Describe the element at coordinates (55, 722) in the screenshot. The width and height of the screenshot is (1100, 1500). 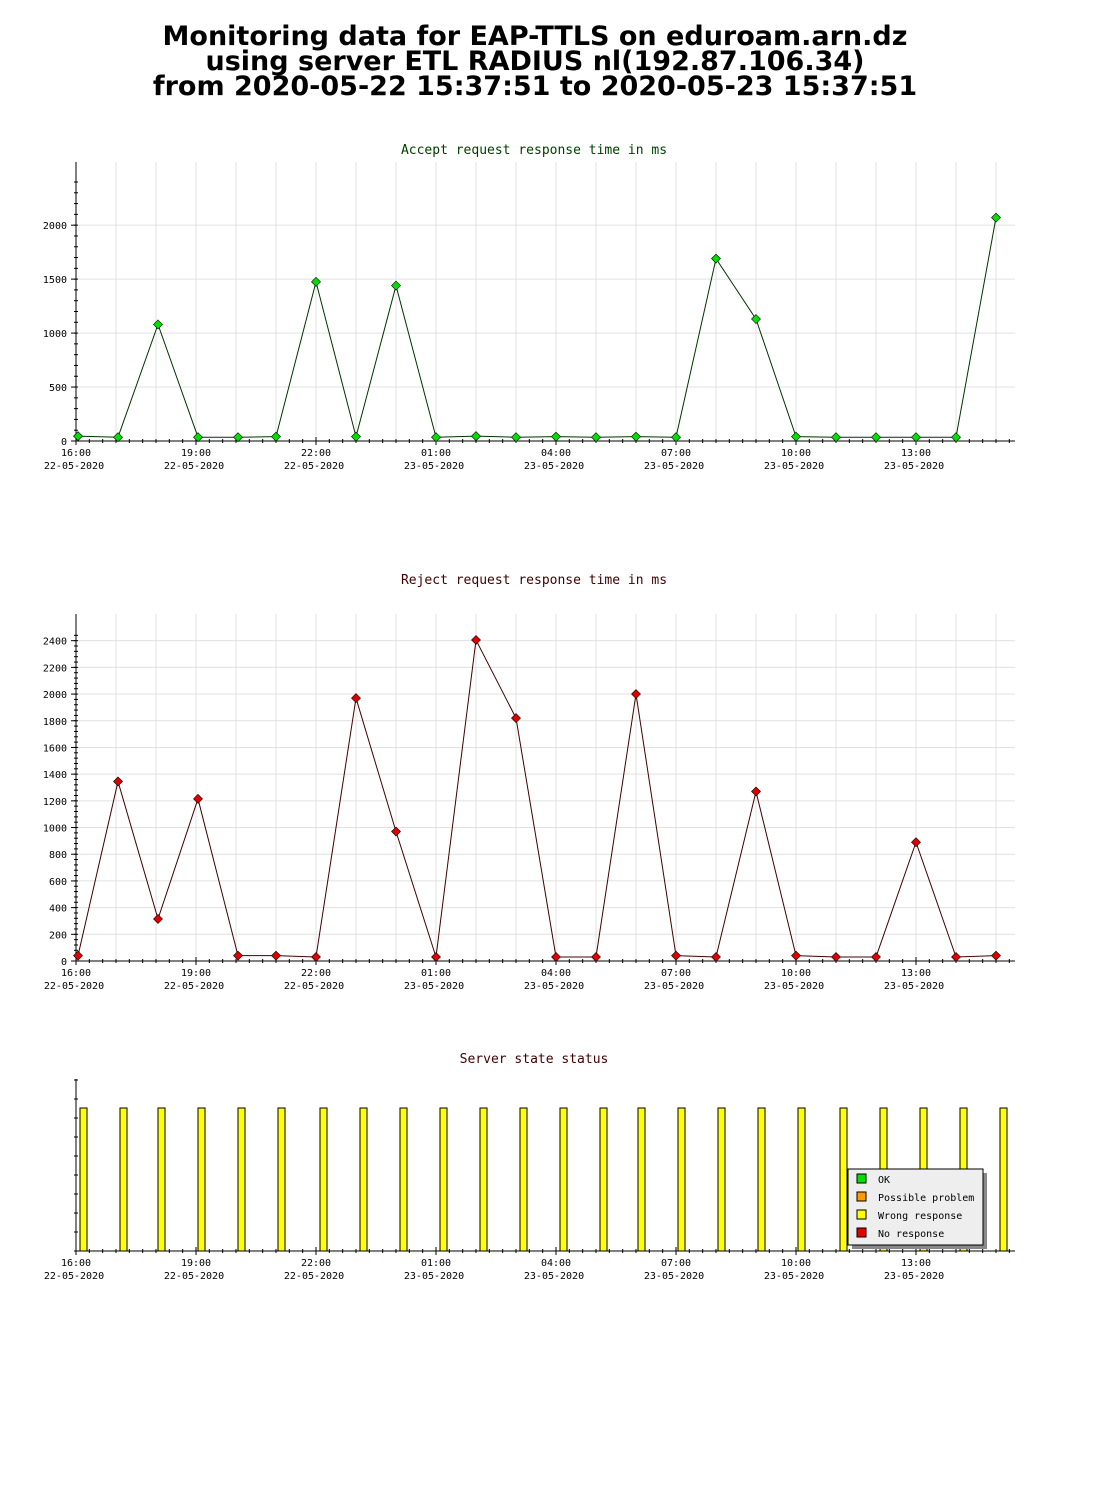
I see `y-tick-label: 1800` at that location.